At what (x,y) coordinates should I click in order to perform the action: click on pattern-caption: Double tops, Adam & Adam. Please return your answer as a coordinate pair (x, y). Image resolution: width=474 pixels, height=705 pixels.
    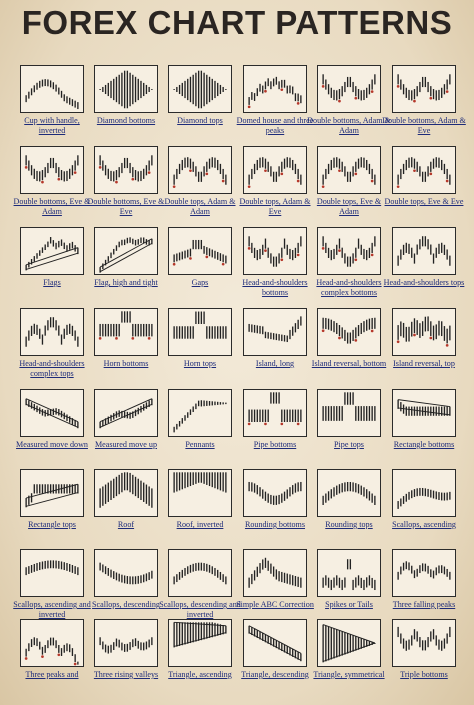
    Looking at the image, I should click on (200, 206).